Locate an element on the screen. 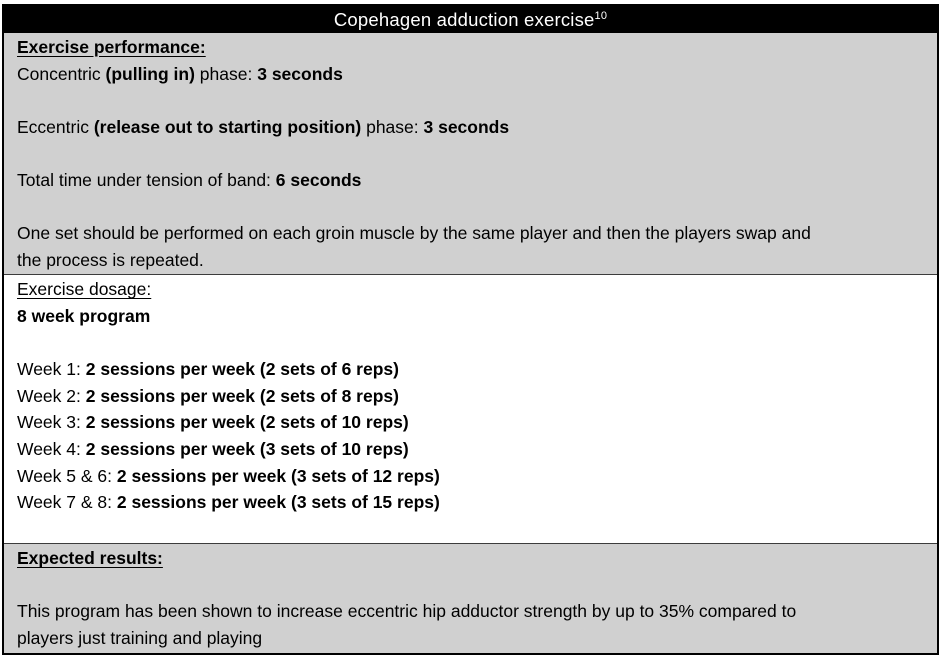  text-segment: 2 sessions per week (3 sets of 10 reps) is located at coordinates (247, 448).